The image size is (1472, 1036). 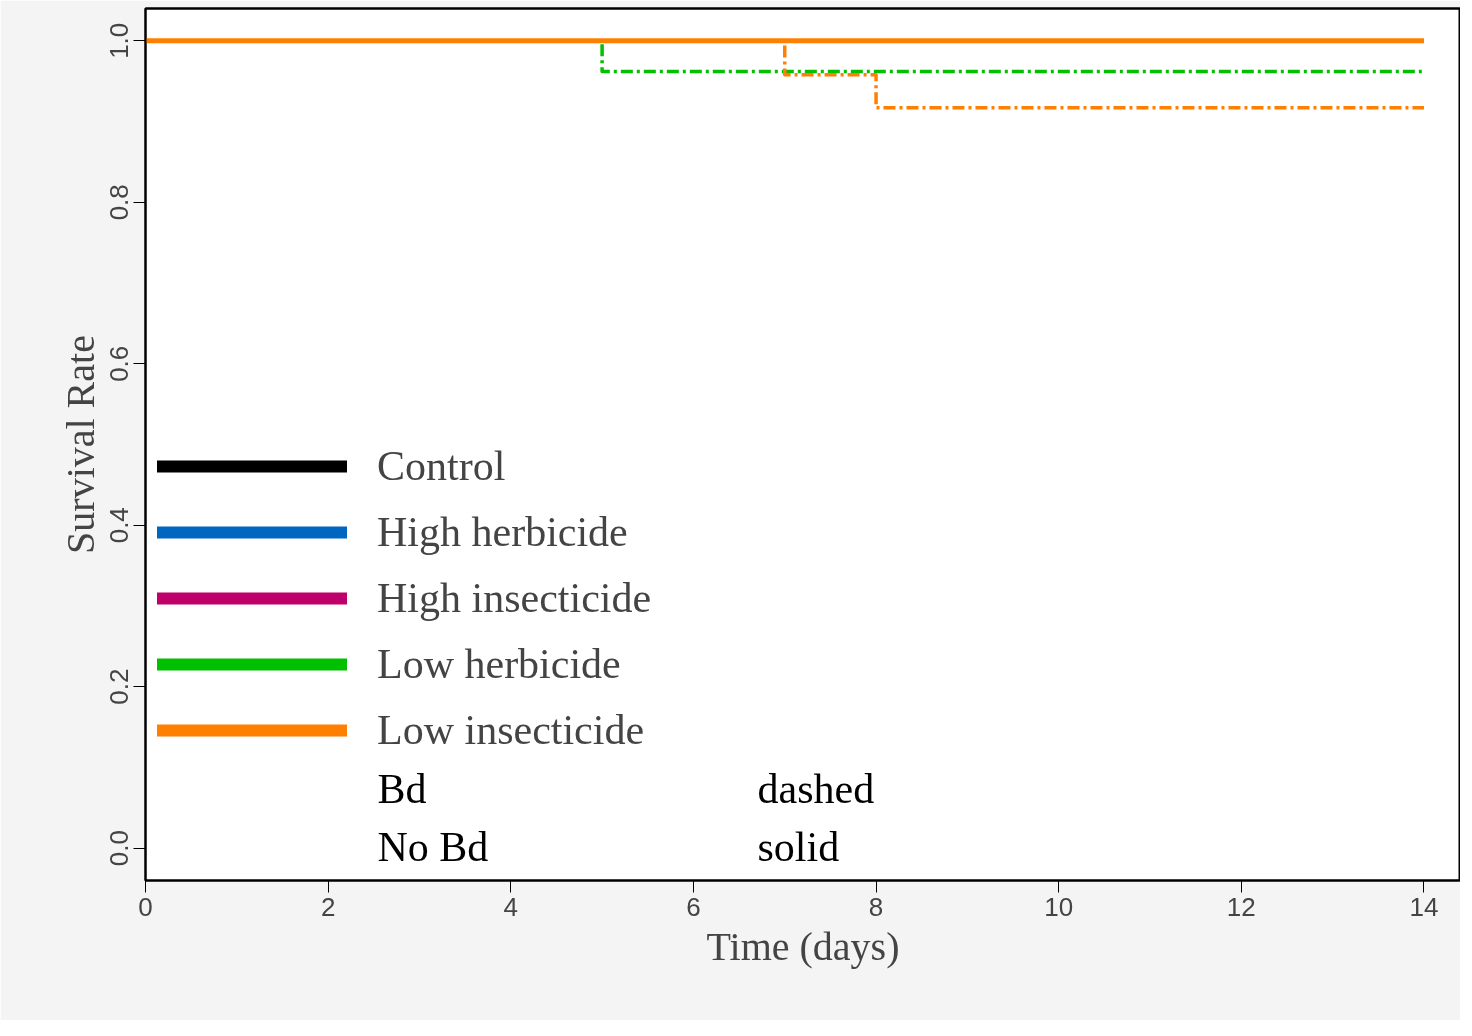 I want to click on x-tick-label: 4, so click(x=511, y=906).